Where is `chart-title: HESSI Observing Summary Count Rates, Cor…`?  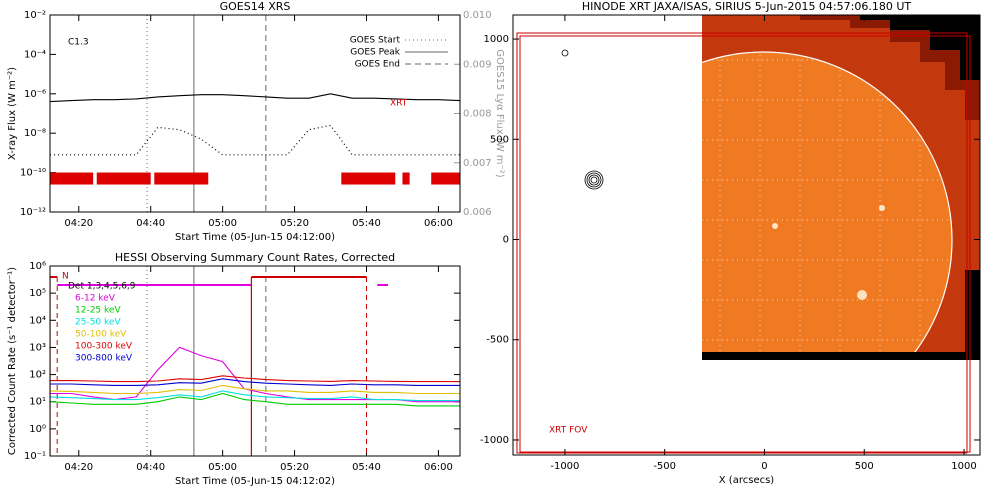
chart-title: HESSI Observing Summary Count Rates, Cor… is located at coordinates (255, 257).